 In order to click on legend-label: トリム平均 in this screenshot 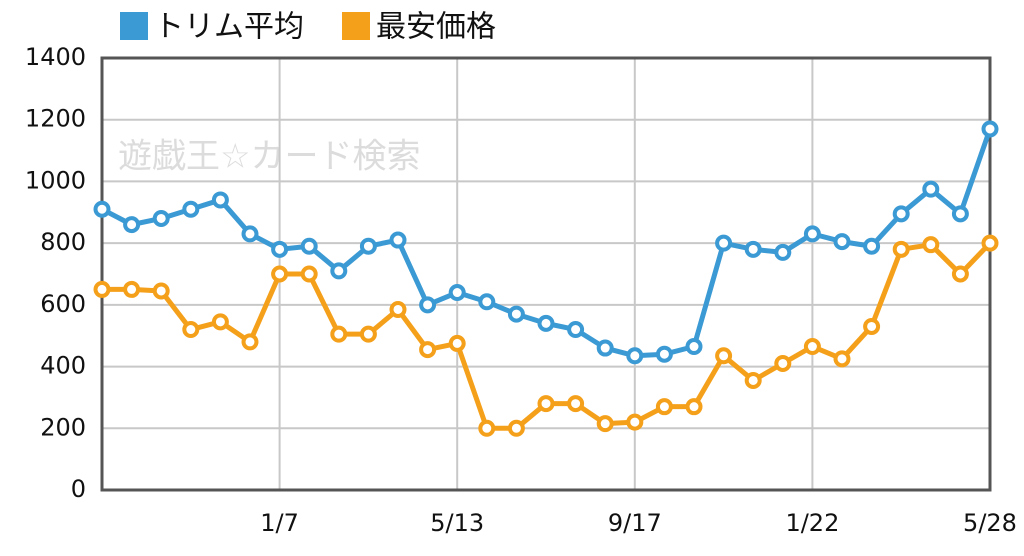, I will do `click(229, 27)`.